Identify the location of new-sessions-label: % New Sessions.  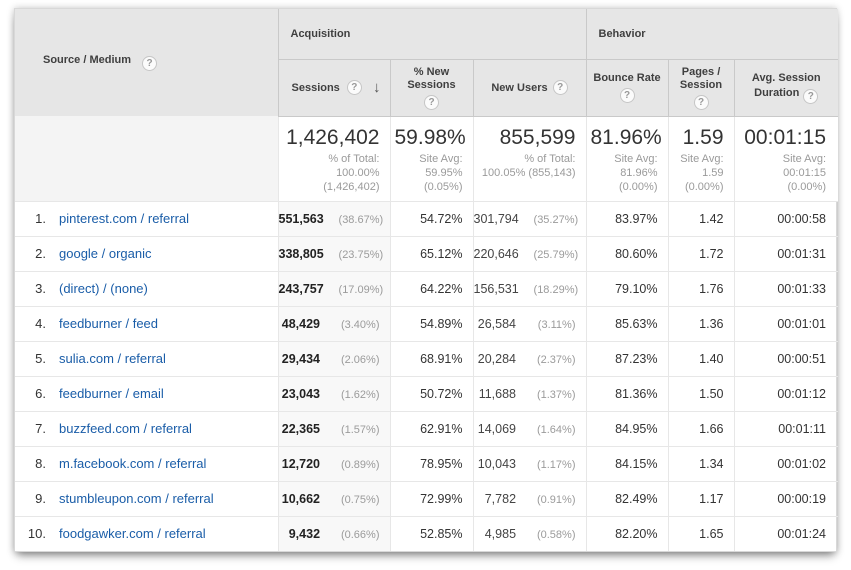
(431, 78).